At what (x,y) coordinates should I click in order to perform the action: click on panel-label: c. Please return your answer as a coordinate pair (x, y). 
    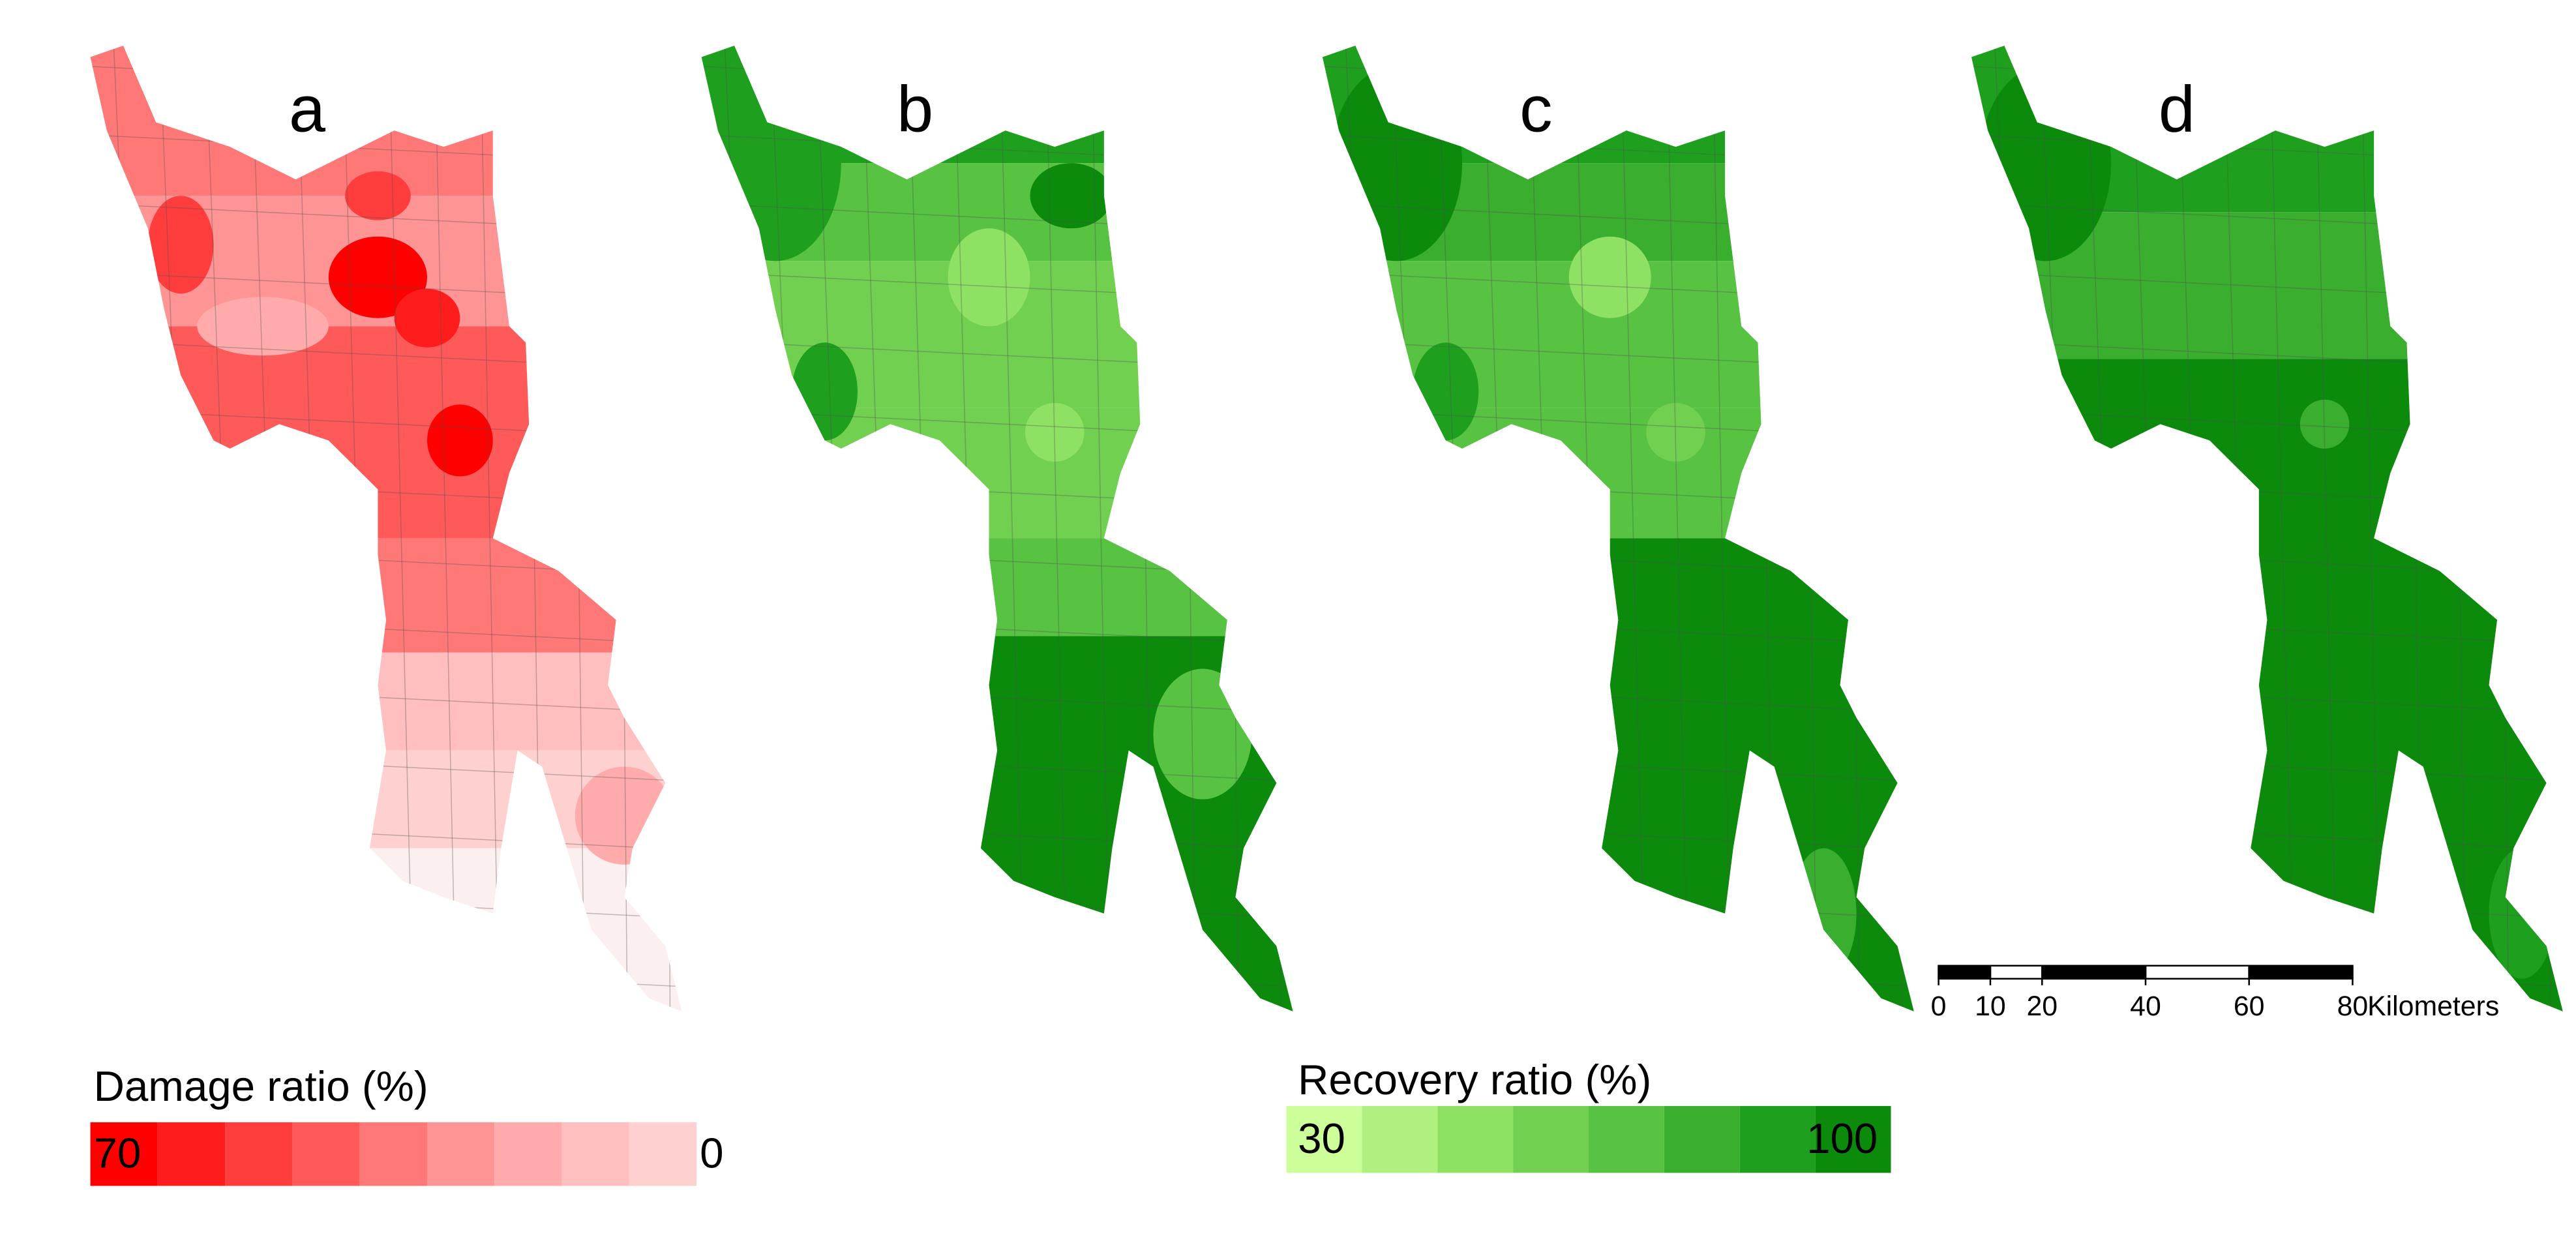
    Looking at the image, I should click on (1536, 109).